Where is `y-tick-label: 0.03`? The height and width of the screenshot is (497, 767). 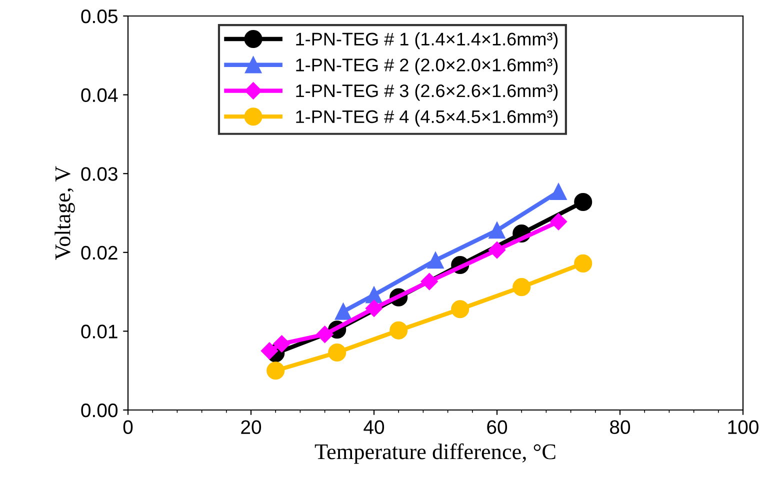
y-tick-label: 0.03 is located at coordinates (99, 174).